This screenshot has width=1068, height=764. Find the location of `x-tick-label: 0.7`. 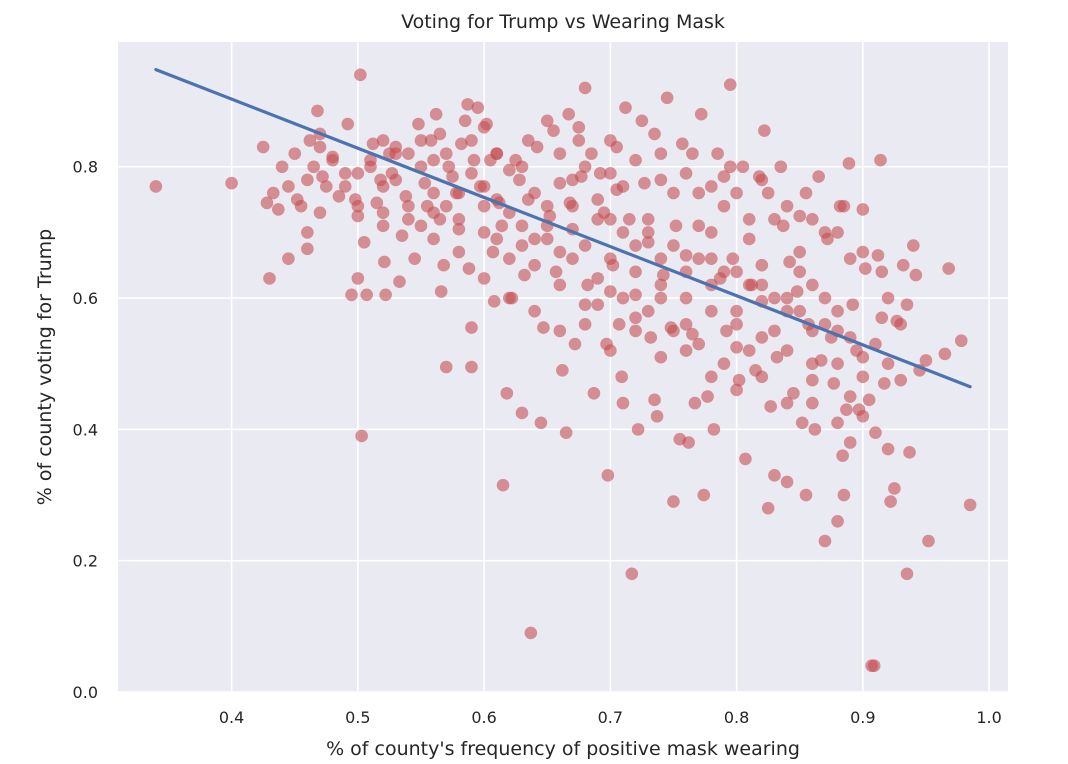

x-tick-label: 0.7 is located at coordinates (610, 717).